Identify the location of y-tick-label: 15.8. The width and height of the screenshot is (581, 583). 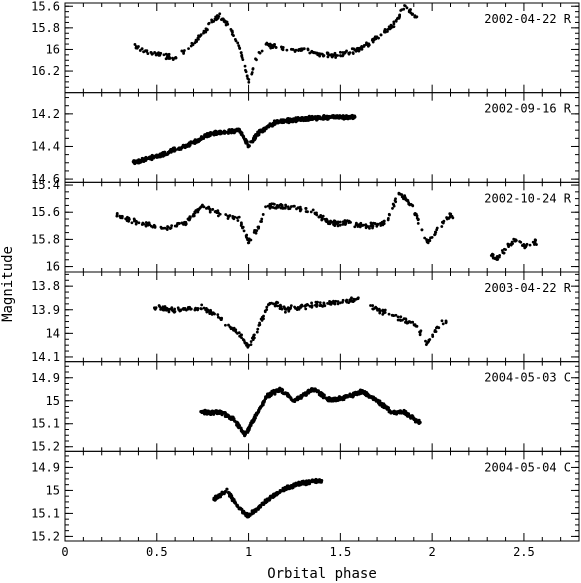
(45, 239).